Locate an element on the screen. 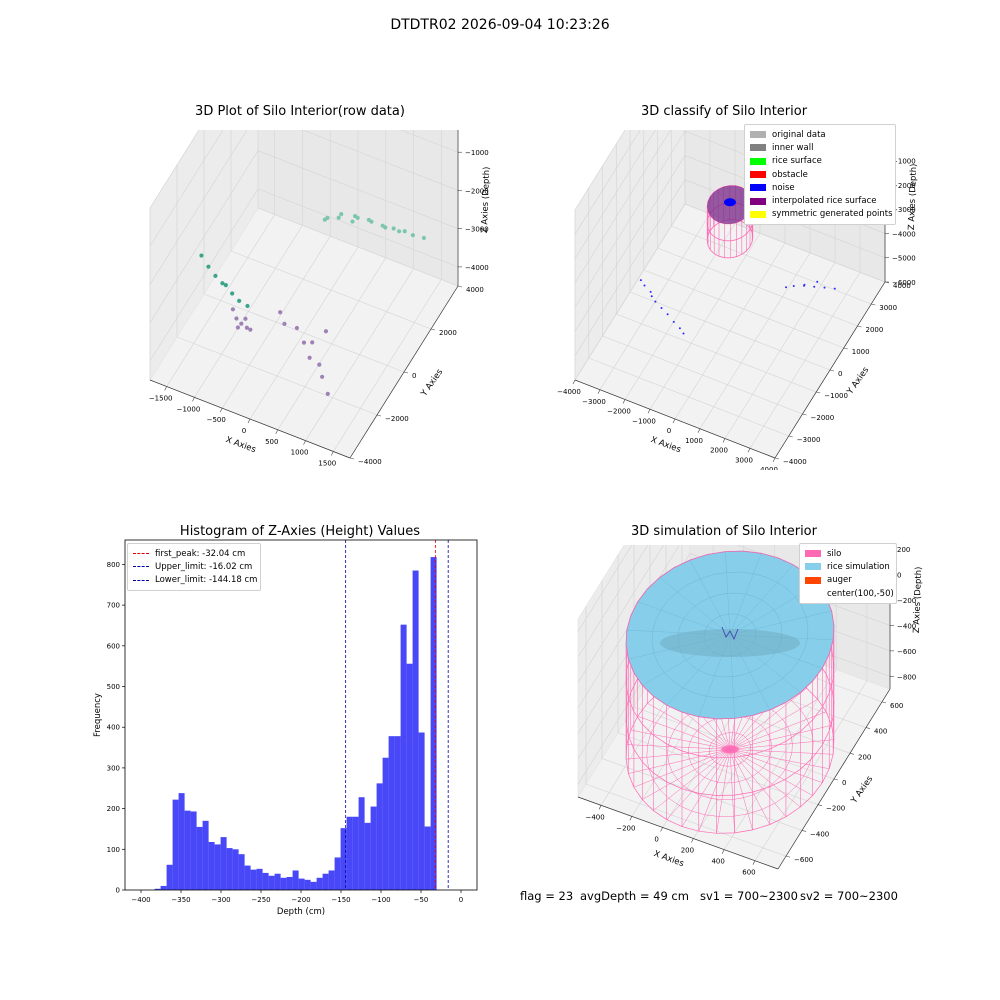 This screenshot has width=1000, height=1000. x-tick-label: 400 is located at coordinates (717, 862).